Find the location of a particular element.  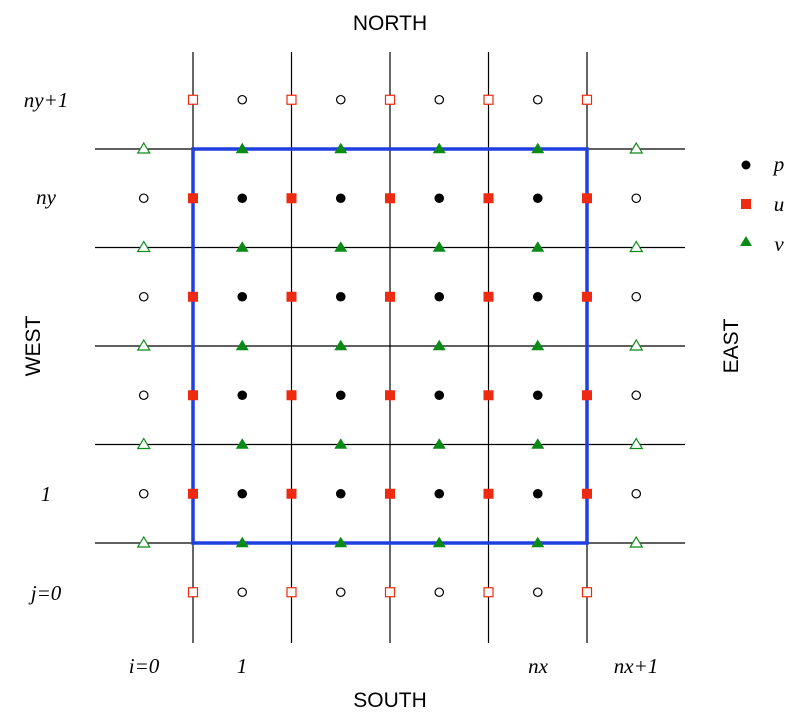

legend: p u v is located at coordinates (762, 204).